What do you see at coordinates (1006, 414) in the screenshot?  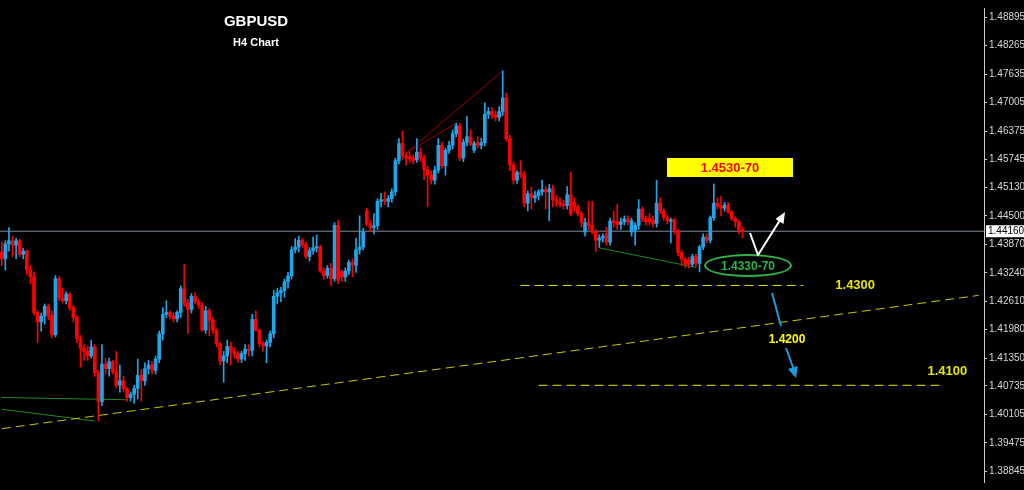 I see `y-tick-label: 1.40105` at bounding box center [1006, 414].